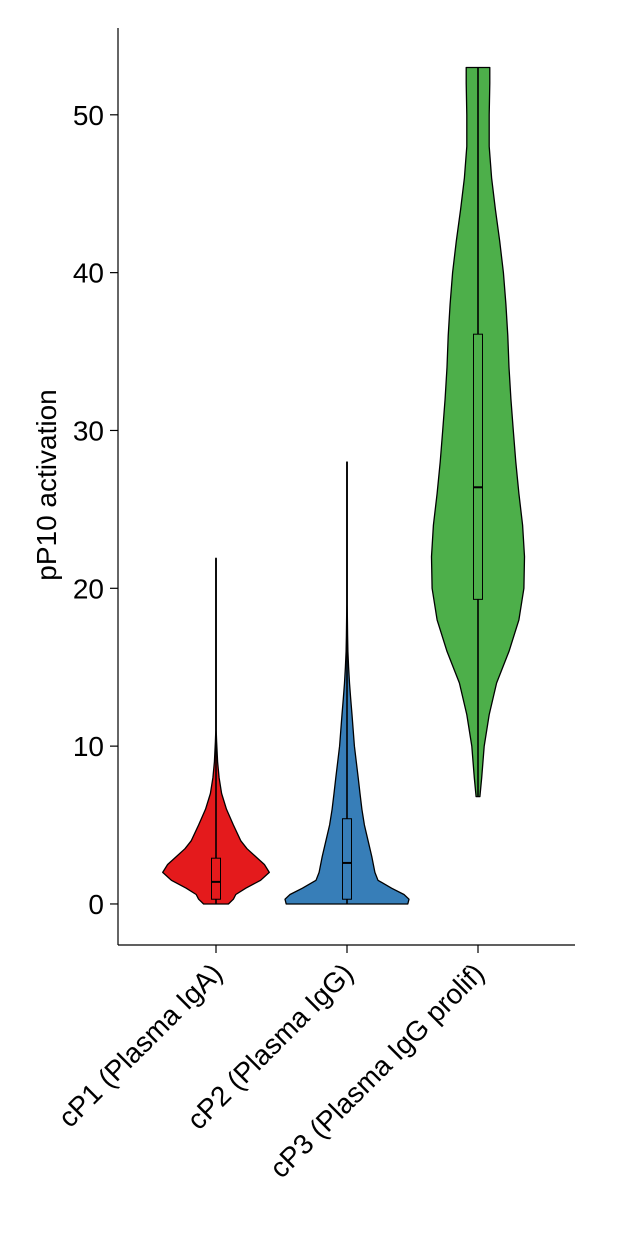 Image resolution: width=625 pixels, height=1250 pixels. Describe the element at coordinates (46, 484) in the screenshot. I see `y-axis-title: pP10 activation` at that location.